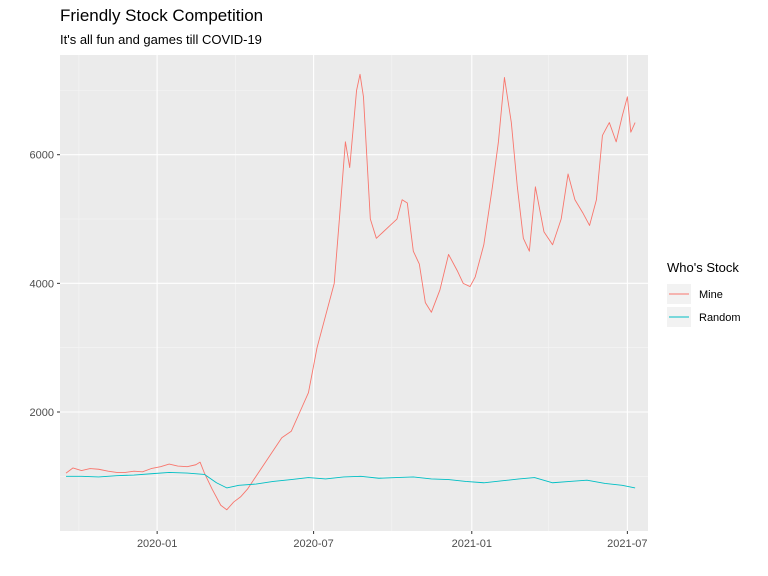 Image resolution: width=768 pixels, height=576 pixels. I want to click on y-tick-label: 4000, so click(42, 284).